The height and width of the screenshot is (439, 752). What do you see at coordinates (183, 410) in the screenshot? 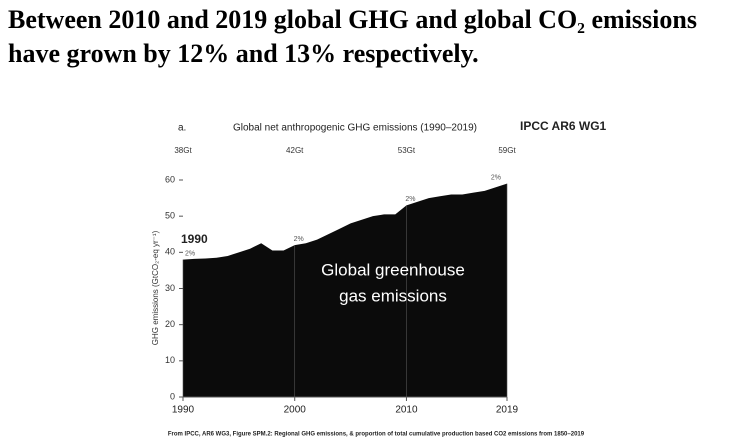
I see `x-tick-label: 1990` at bounding box center [183, 410].